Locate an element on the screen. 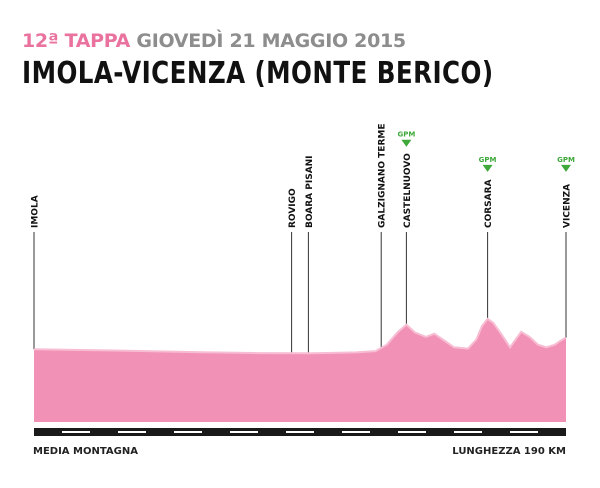 This screenshot has height=488, width=600. difficulty-category: MEDIA MONTAGNA is located at coordinates (85, 451).